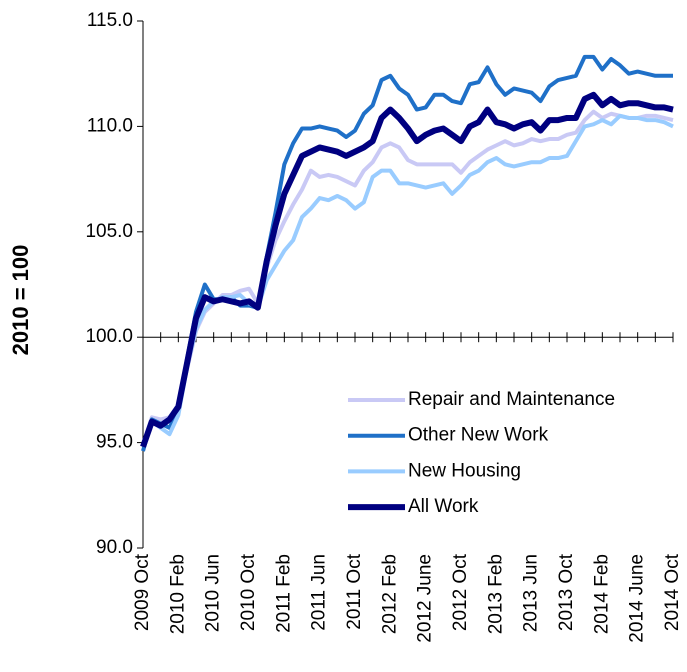  Describe the element at coordinates (478, 435) in the screenshot. I see `legend-label: Other New Work` at that location.